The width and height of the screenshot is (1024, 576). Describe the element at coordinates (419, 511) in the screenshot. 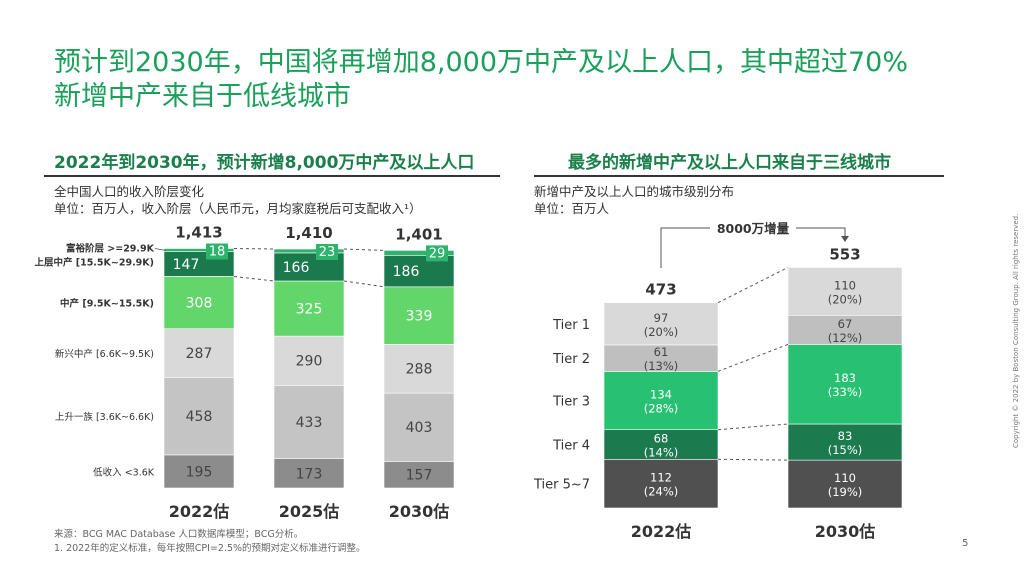

I see `x-tick-label: 2030估` at that location.